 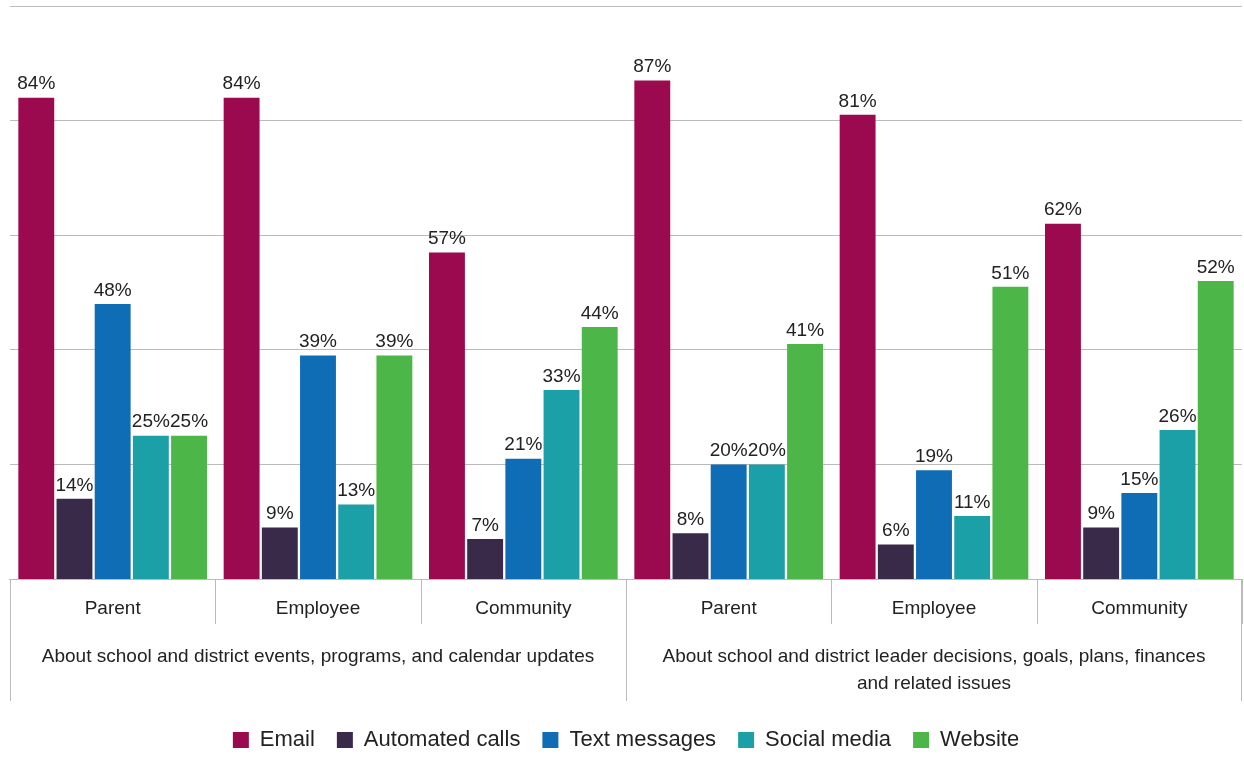 What do you see at coordinates (934, 668) in the screenshot?
I see `text: About school and district leader decisions, goals, plans, finances and related issues` at bounding box center [934, 668].